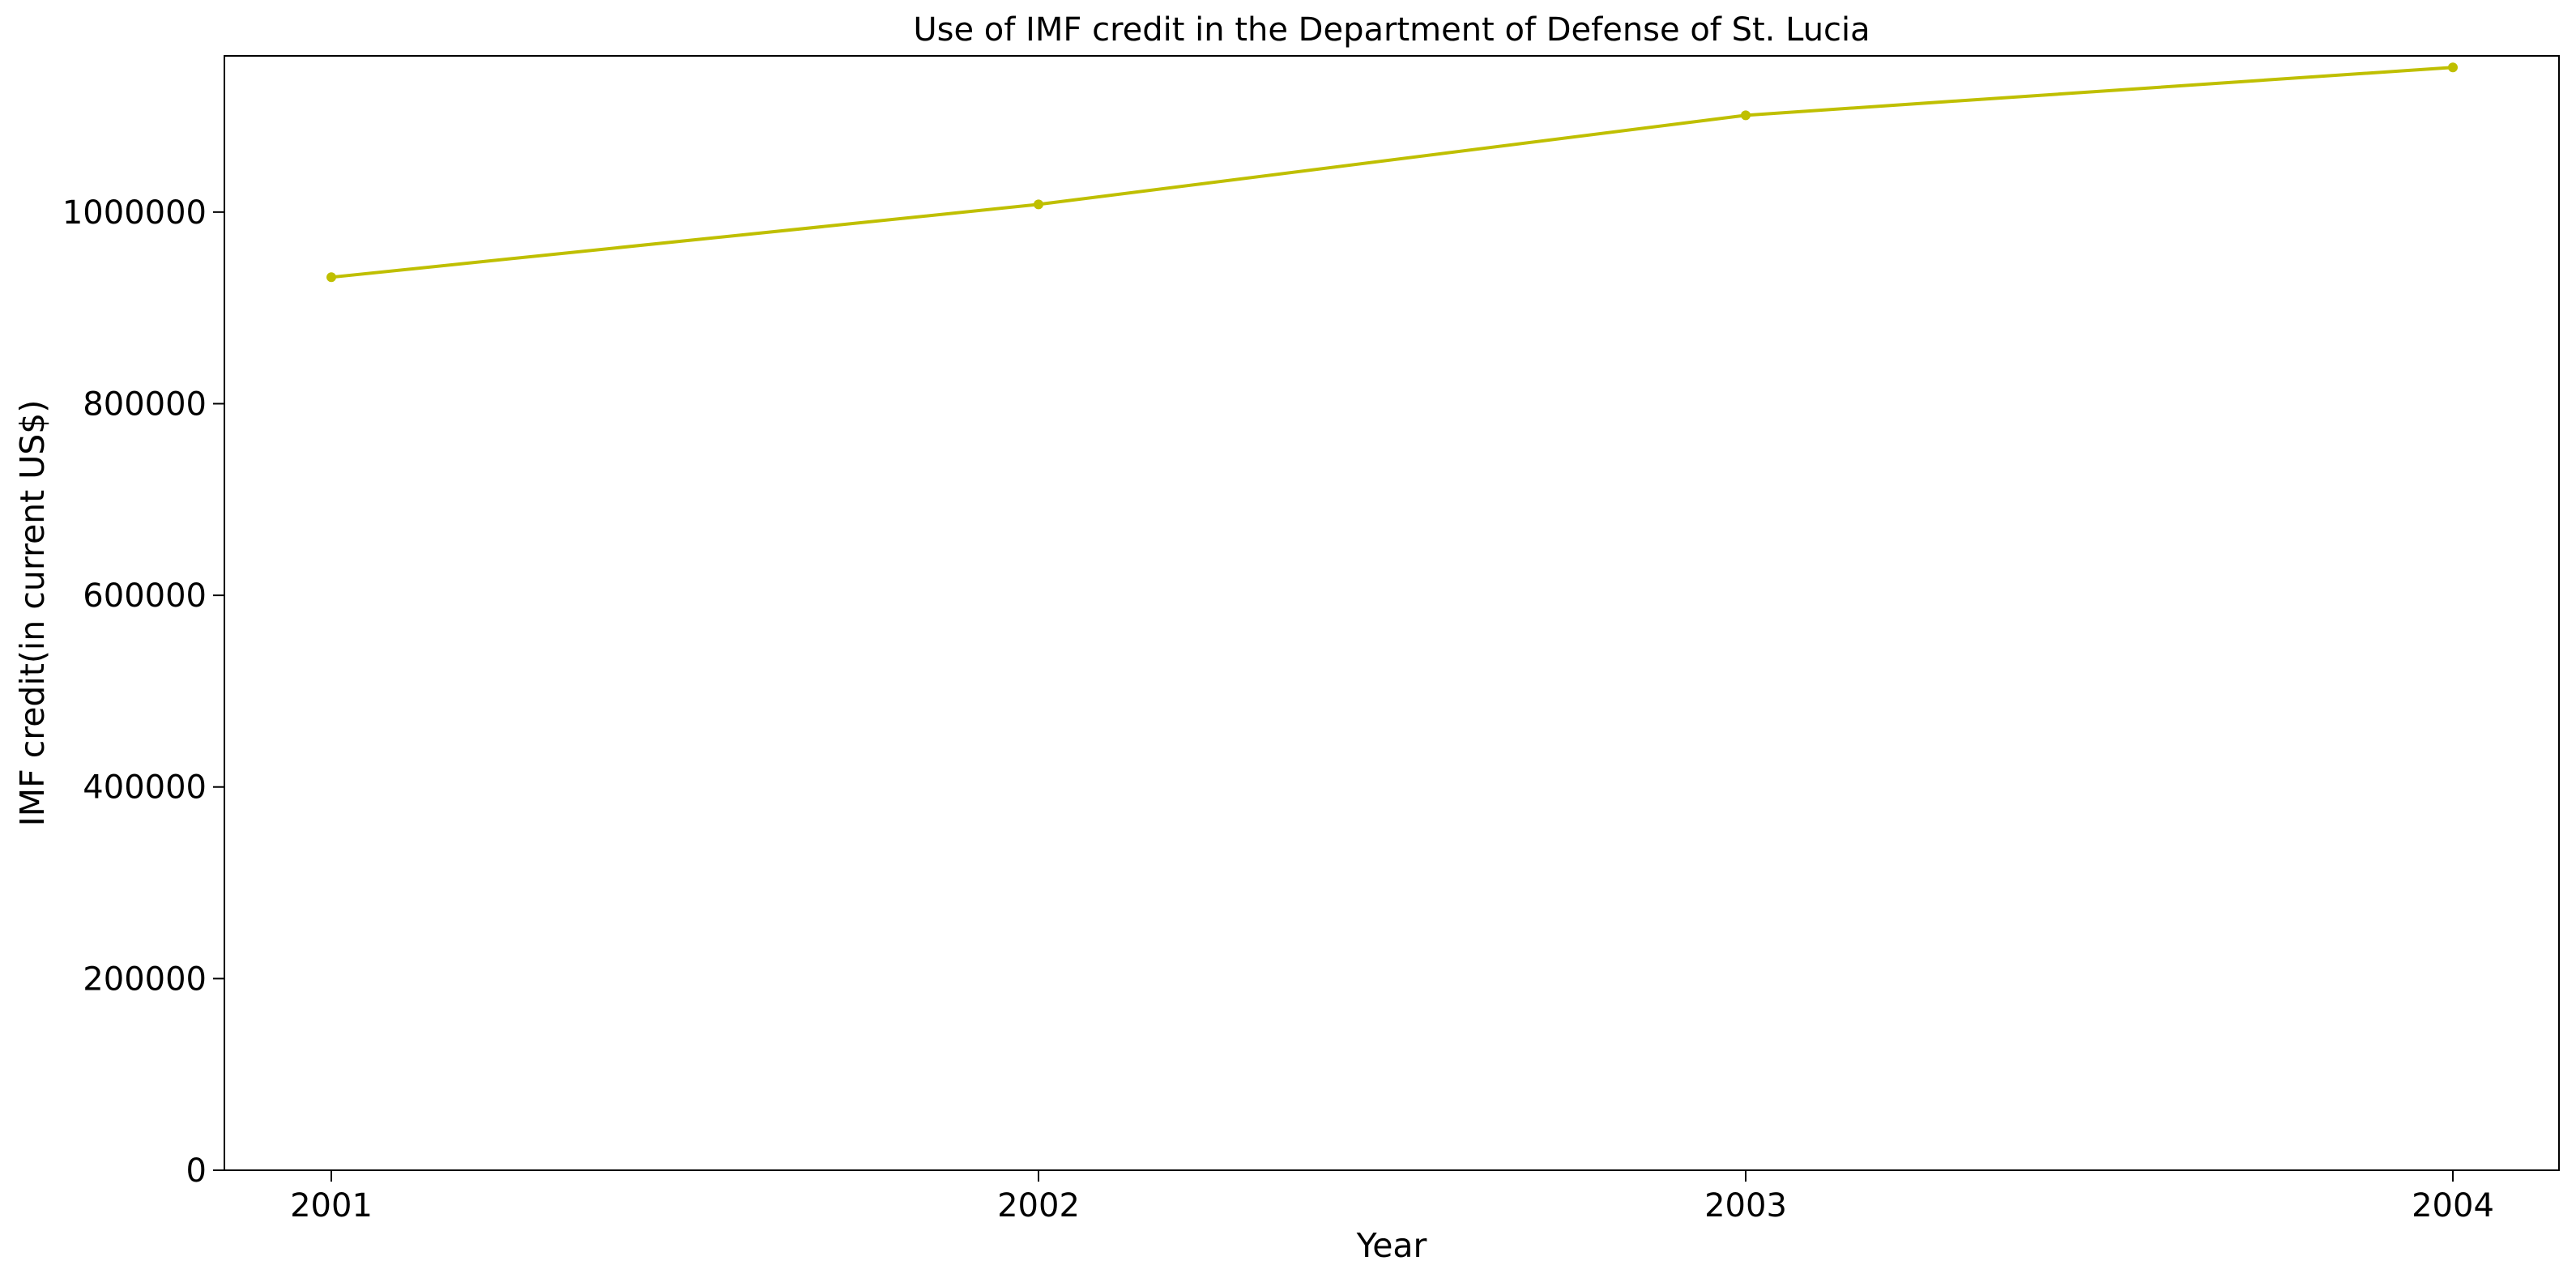  What do you see at coordinates (145, 596) in the screenshot?
I see `y-tick-label: 600000` at bounding box center [145, 596].